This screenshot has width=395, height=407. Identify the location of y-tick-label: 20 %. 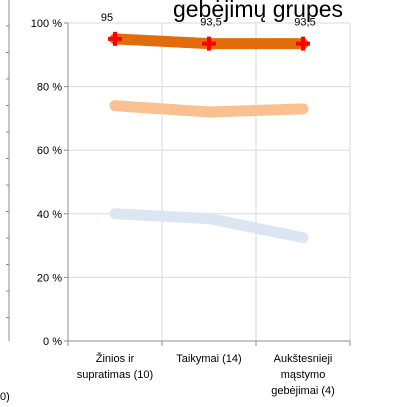
(49, 278).